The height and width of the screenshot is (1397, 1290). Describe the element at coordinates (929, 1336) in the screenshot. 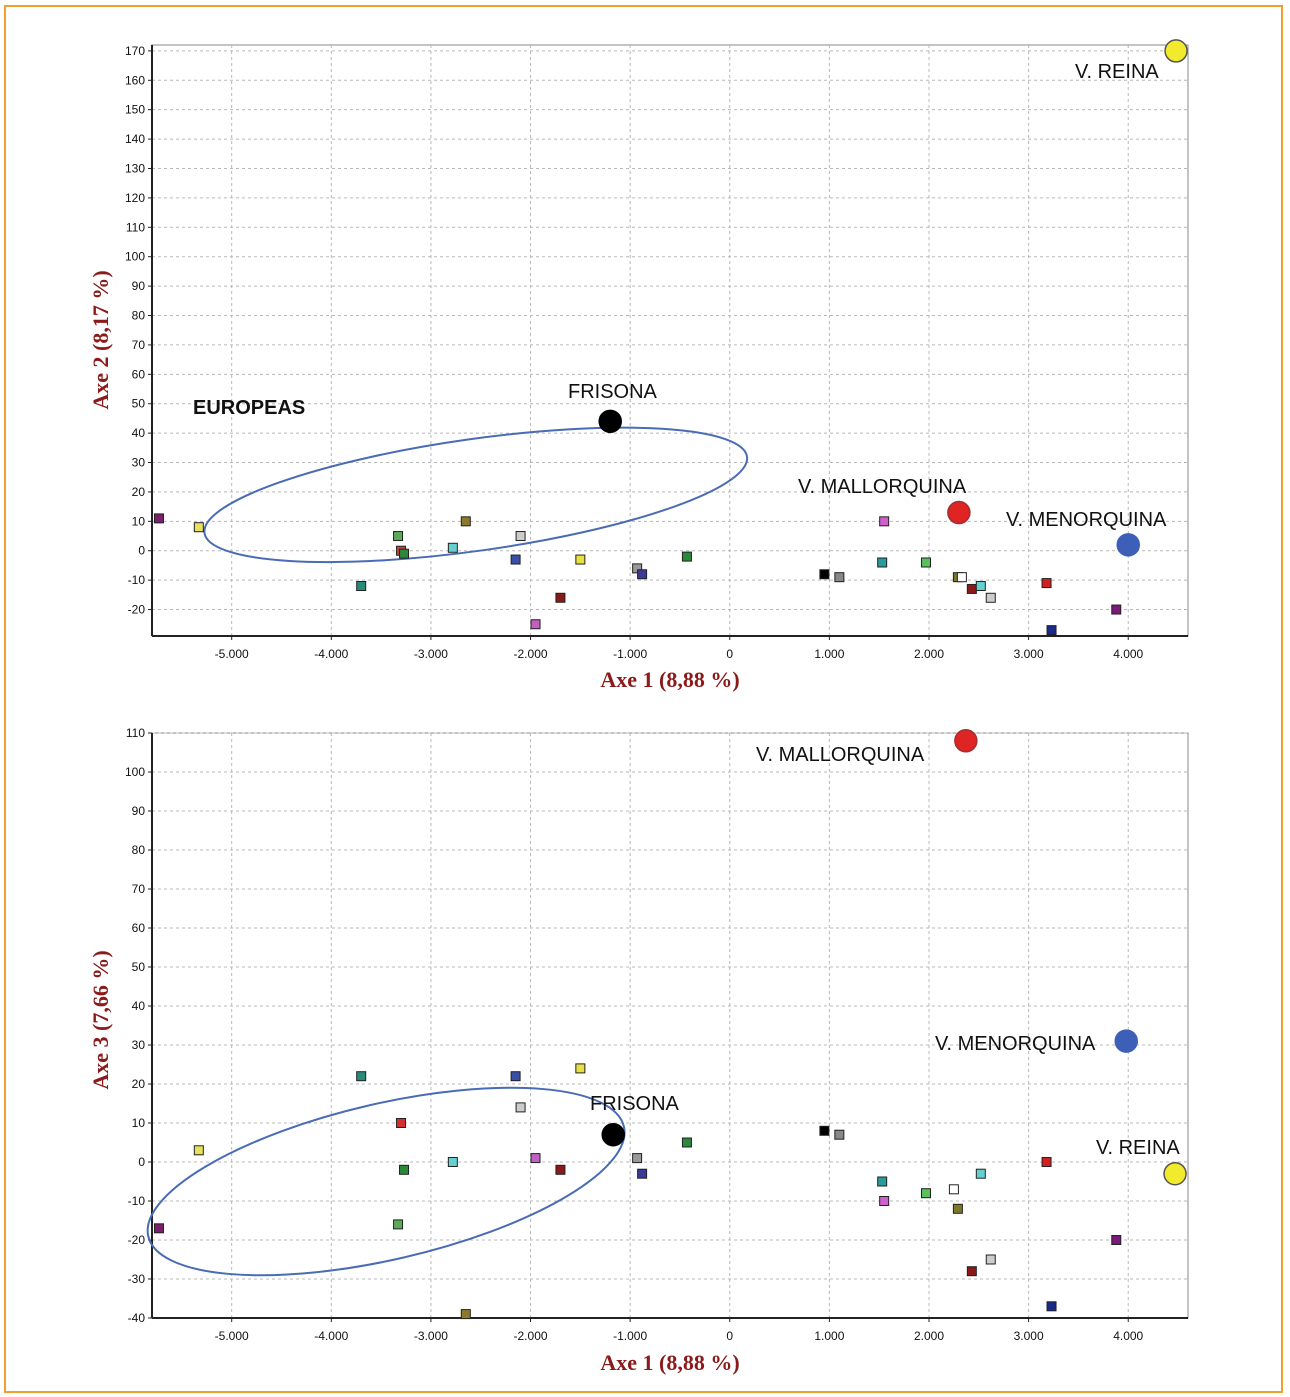

I see `x-tick-label: 2.000` at that location.